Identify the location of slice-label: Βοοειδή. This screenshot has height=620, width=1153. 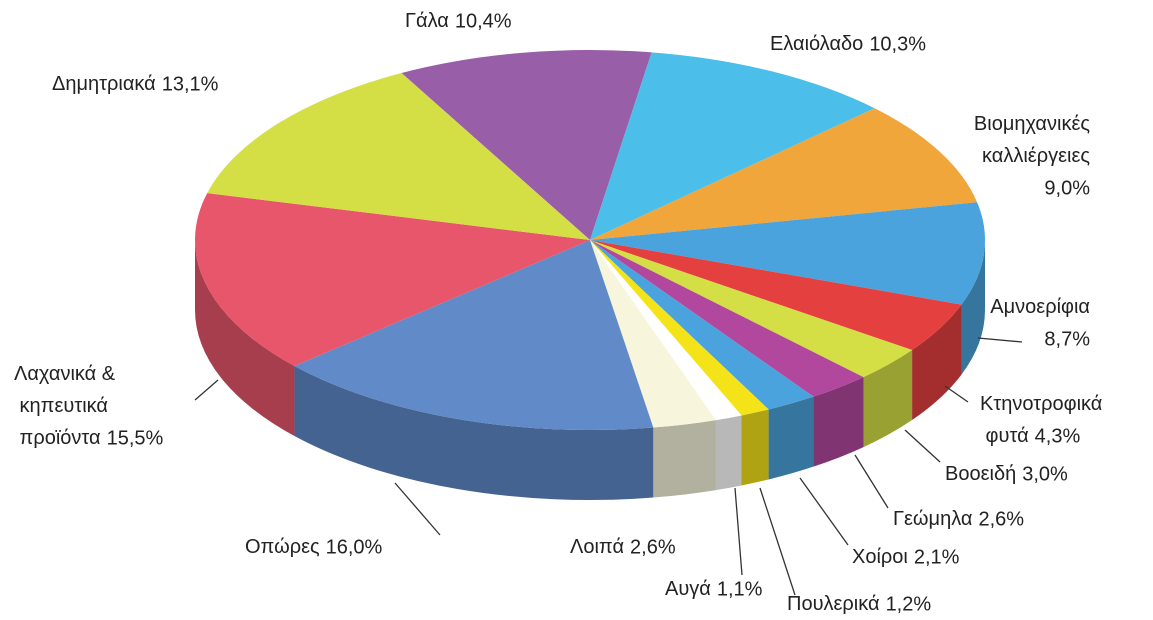
(980, 474).